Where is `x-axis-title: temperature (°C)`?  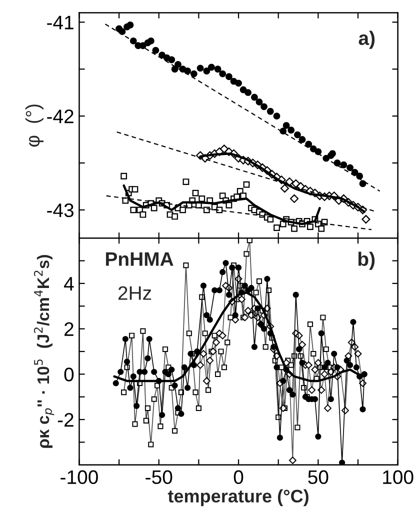
x-axis-title: temperature (°C) is located at coordinates (238, 497).